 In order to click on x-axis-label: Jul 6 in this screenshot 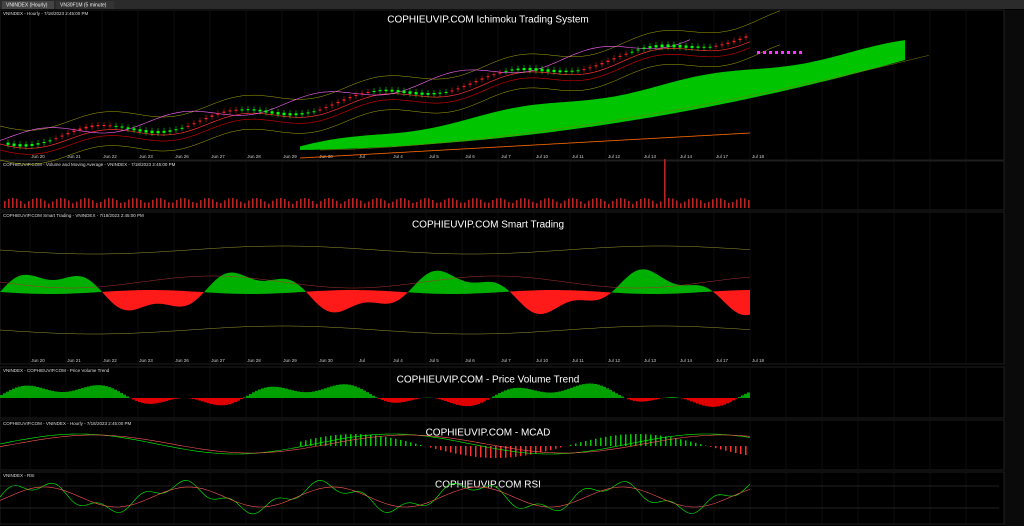, I will do `click(470, 156)`.